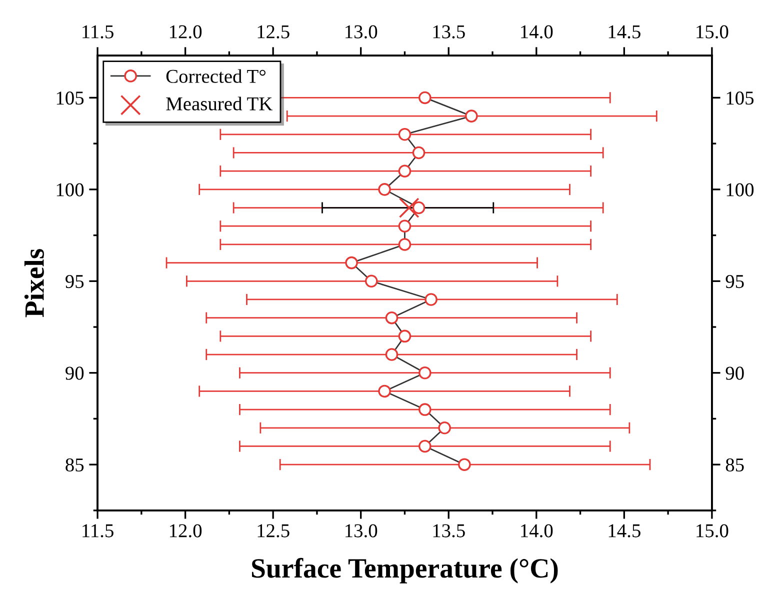  Describe the element at coordinates (274, 531) in the screenshot. I see `x-tick-label: 12.5` at that location.